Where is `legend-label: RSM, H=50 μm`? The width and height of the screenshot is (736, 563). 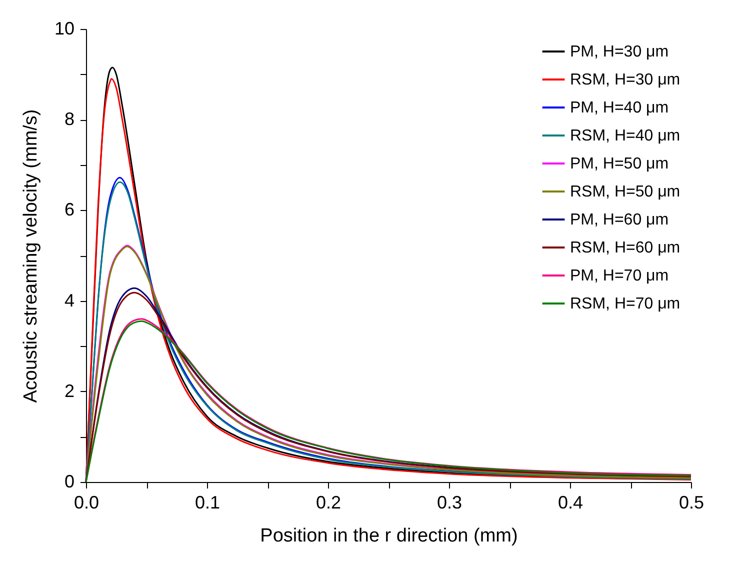 legend-label: RSM, H=50 μm is located at coordinates (625, 192).